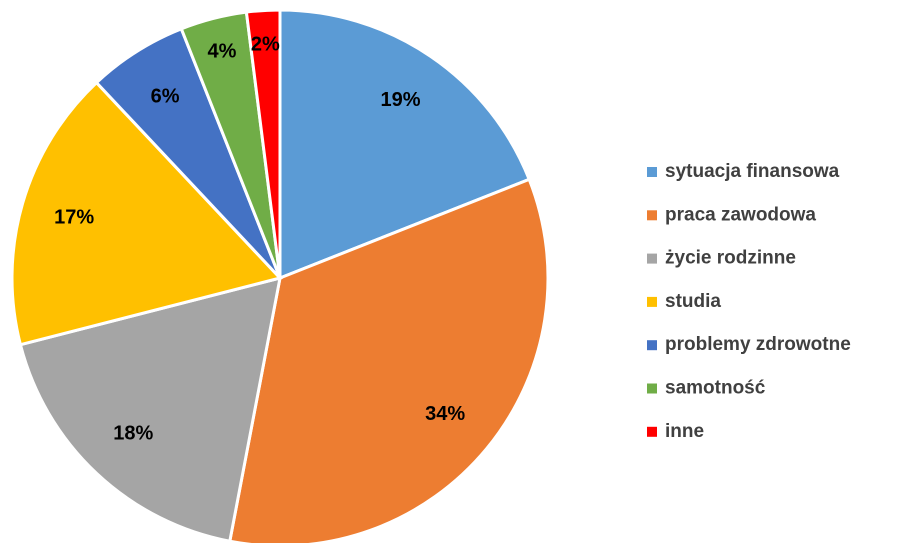 This screenshot has height=543, width=923. Describe the element at coordinates (693, 301) in the screenshot. I see `legend-label: studia` at that location.